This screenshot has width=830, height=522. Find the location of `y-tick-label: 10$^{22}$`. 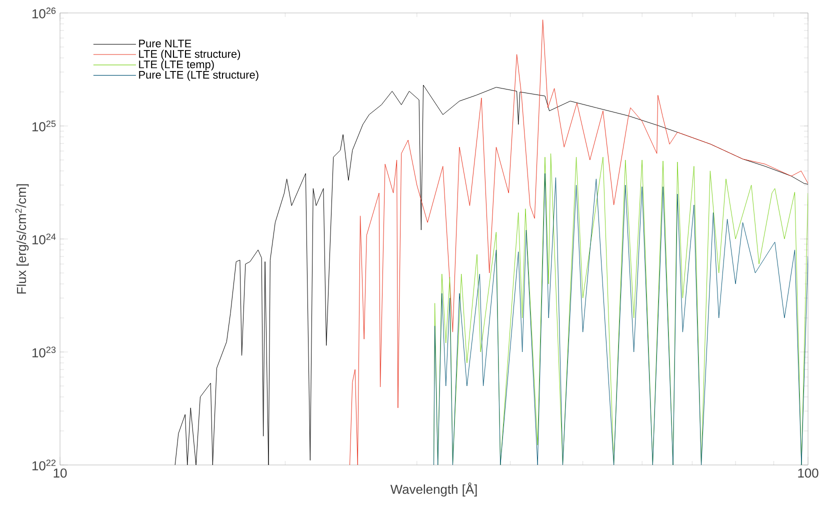

y-tick-label: 10$^{22}$ is located at coordinates (44, 465).